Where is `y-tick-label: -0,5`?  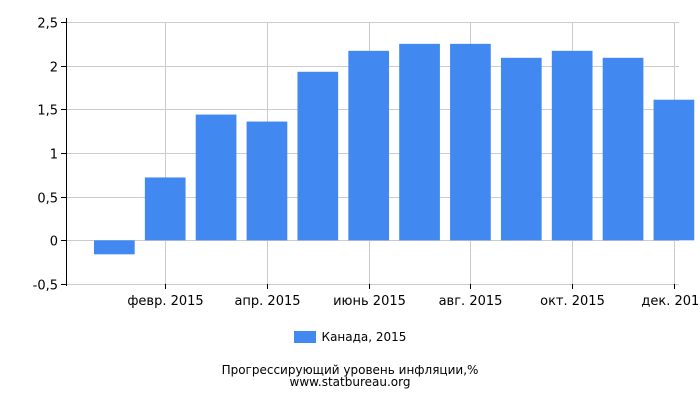 y-tick-label: -0,5 is located at coordinates (45, 286).